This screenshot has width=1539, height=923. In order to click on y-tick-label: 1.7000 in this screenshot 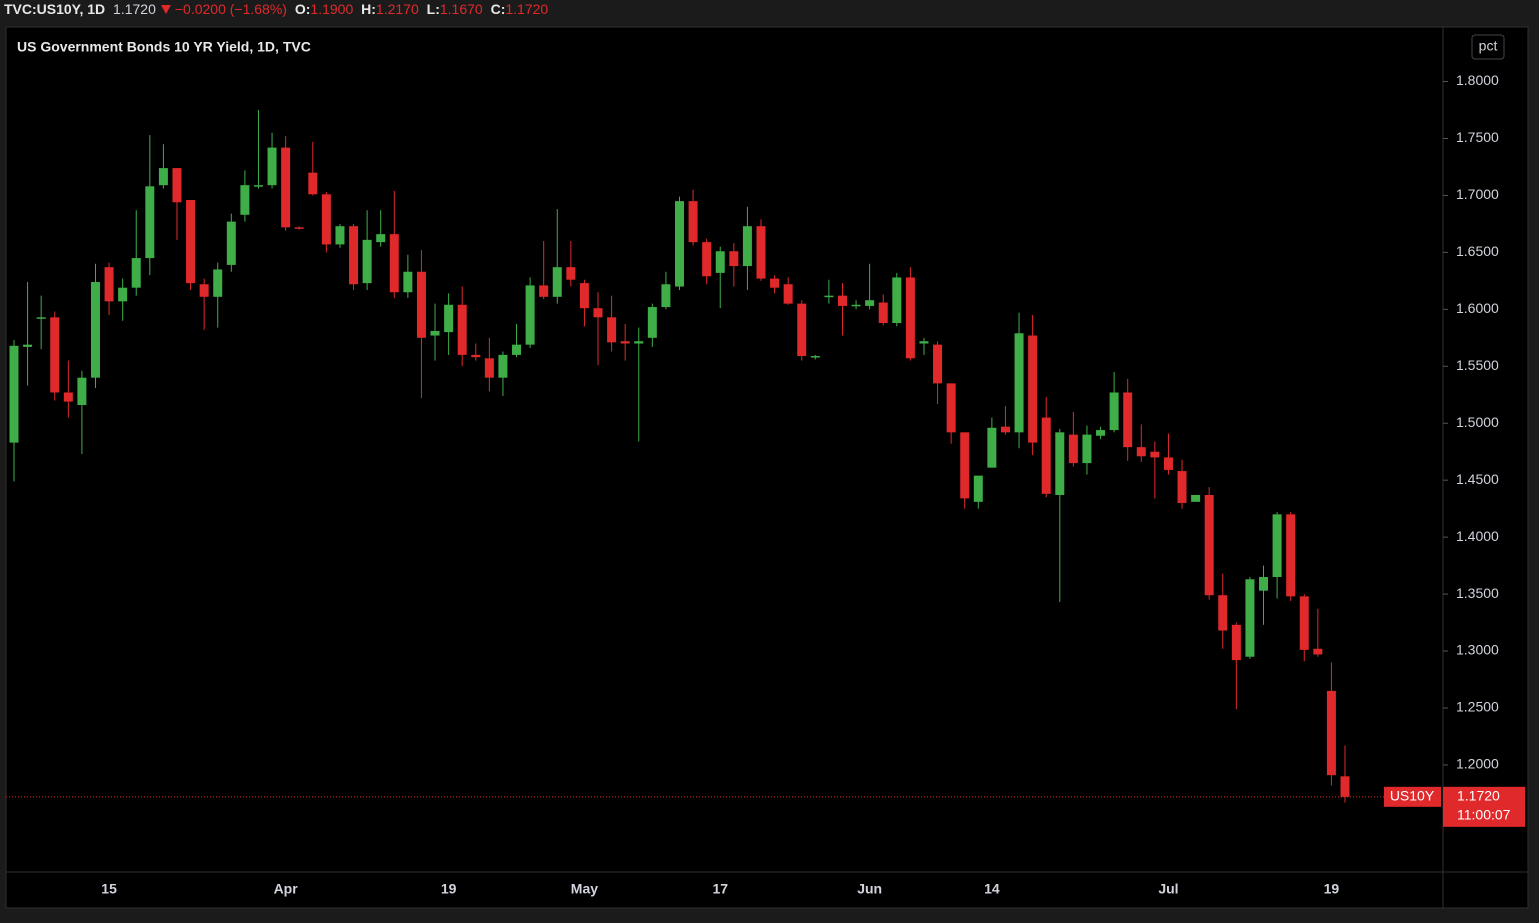, I will do `click(1477, 194)`.